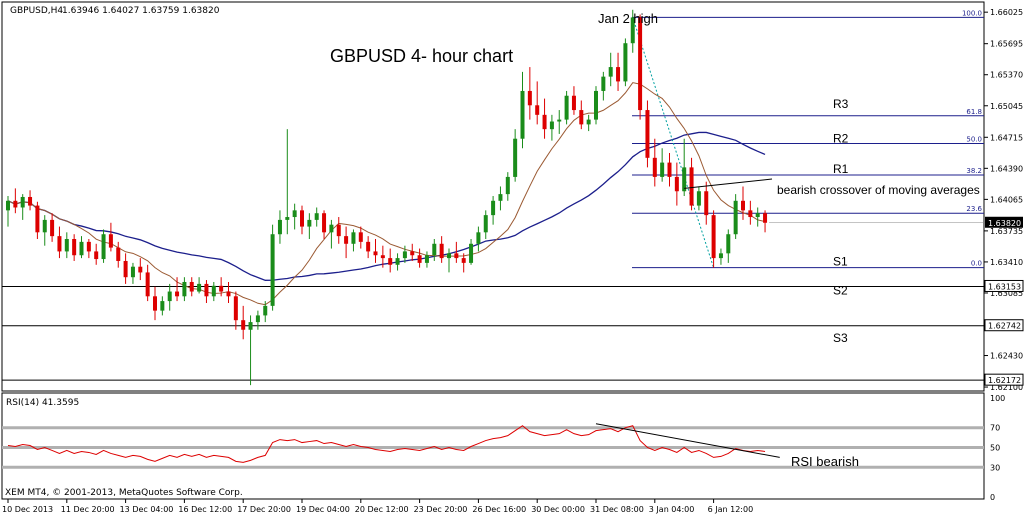 This screenshot has height=518, width=1024. Describe the element at coordinates (27, 509) in the screenshot. I see `x-tick-label: 10 Dec 2013` at that location.